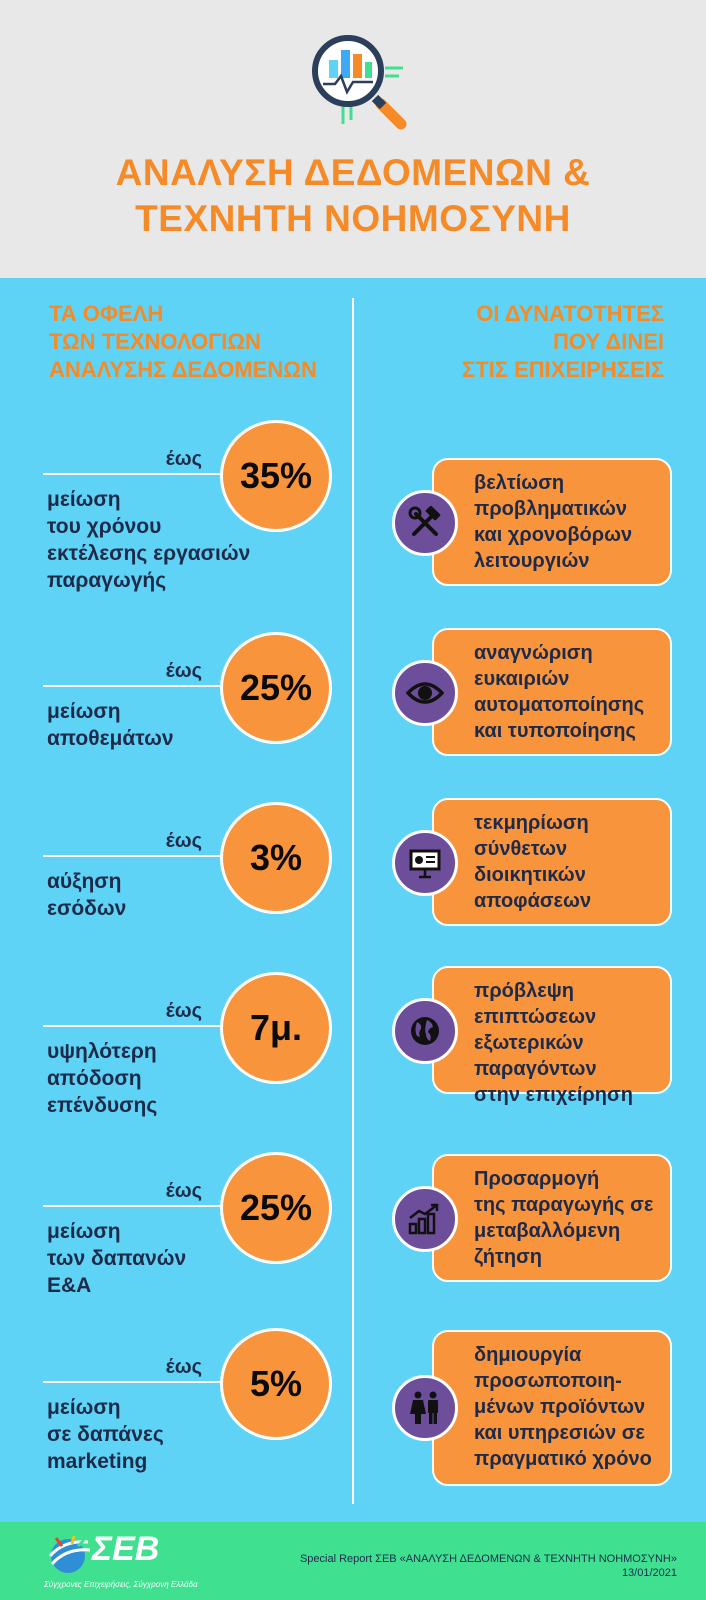  I want to click on report-date: 13/01/2021, so click(649, 1573).